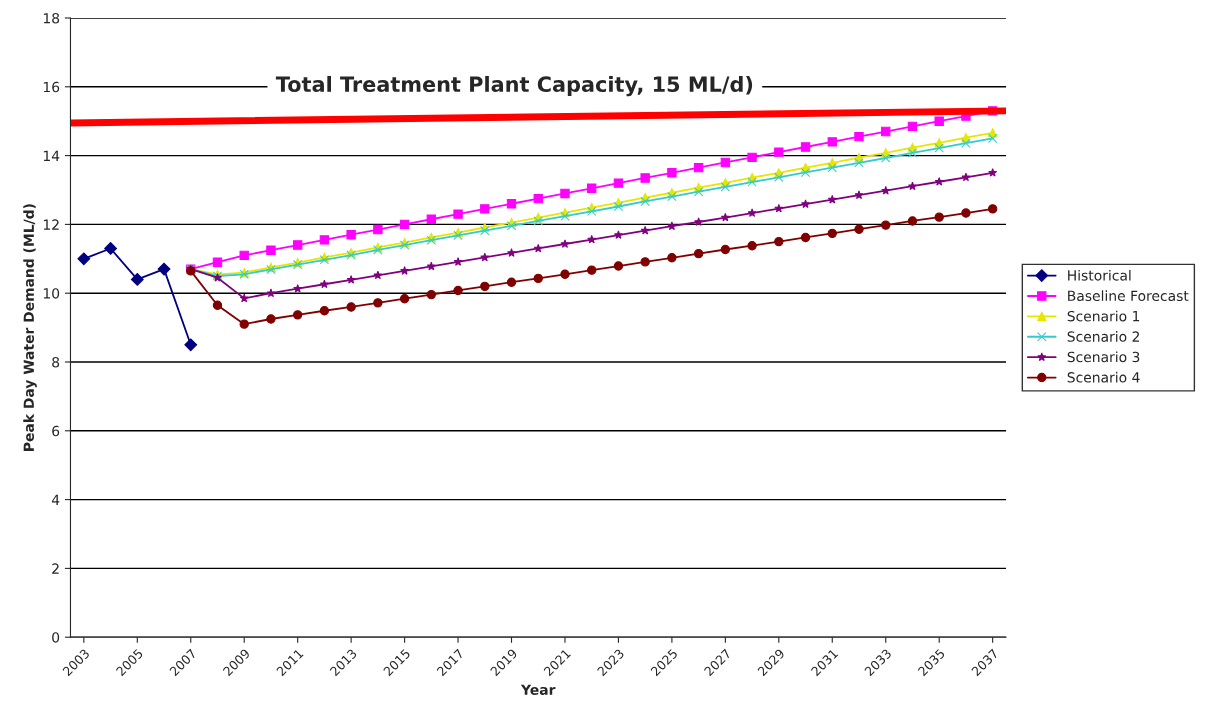 The width and height of the screenshot is (1215, 720). I want to click on y-tick-label: 4, so click(55, 499).